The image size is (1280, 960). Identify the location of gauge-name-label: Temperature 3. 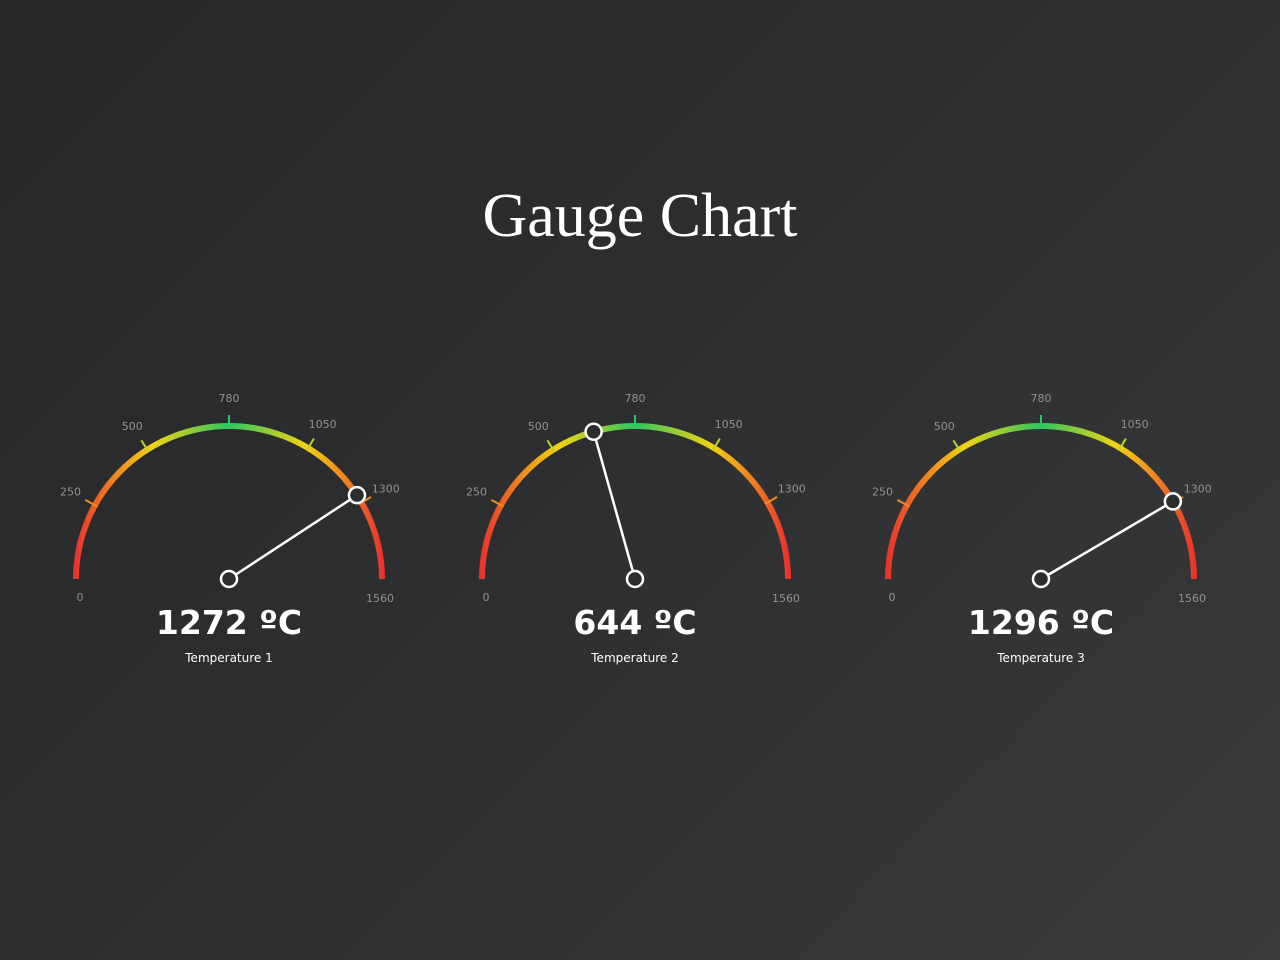
(1040, 658).